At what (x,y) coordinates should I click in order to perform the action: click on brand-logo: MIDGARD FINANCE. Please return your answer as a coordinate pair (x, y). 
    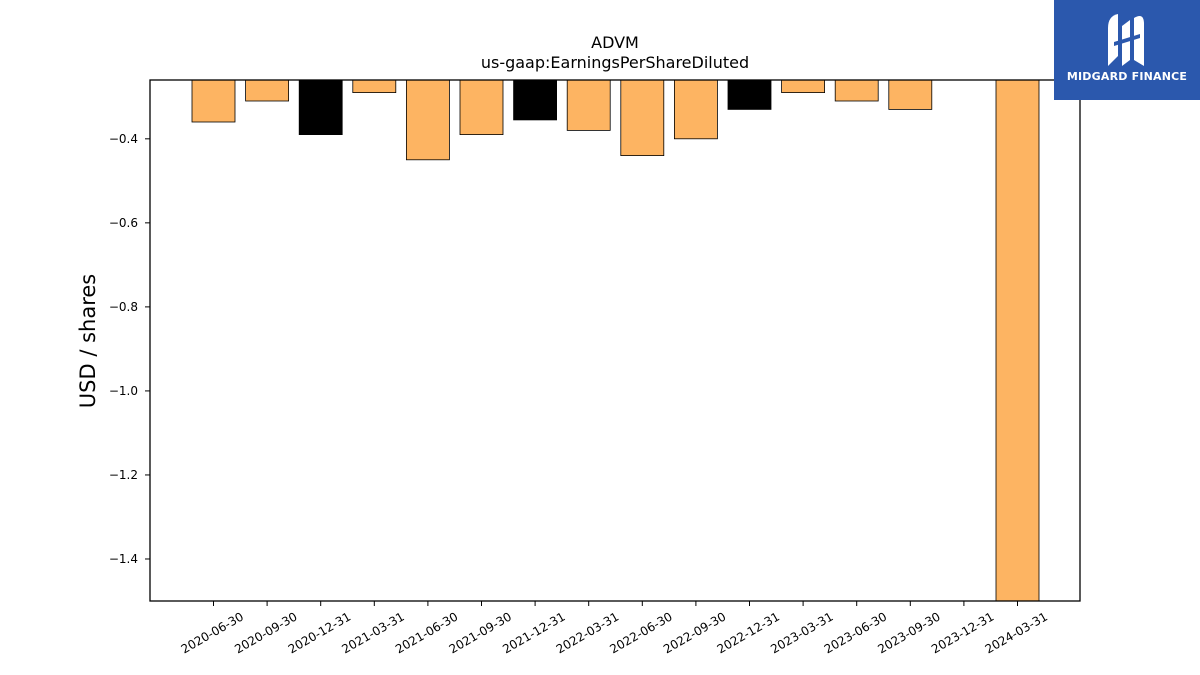
    Looking at the image, I should click on (1127, 50).